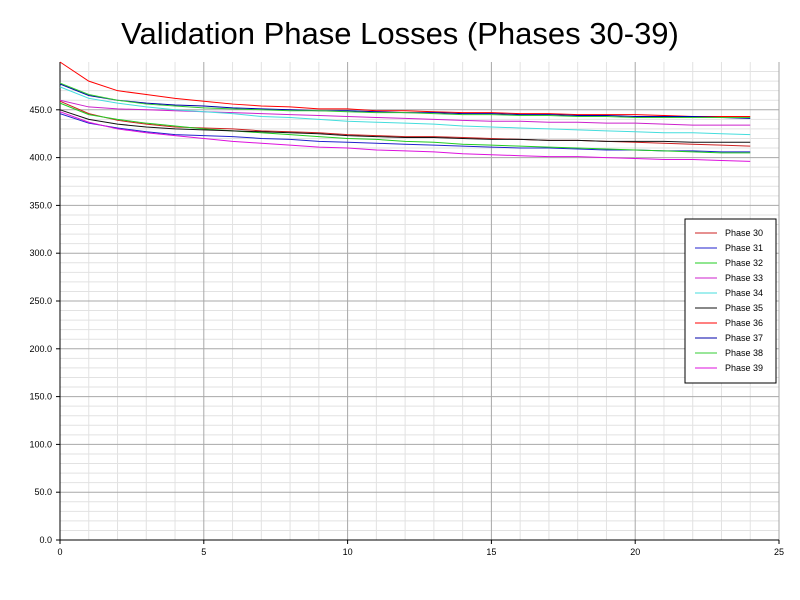  What do you see at coordinates (744, 293) in the screenshot?
I see `legend-label: Phase 34` at bounding box center [744, 293].